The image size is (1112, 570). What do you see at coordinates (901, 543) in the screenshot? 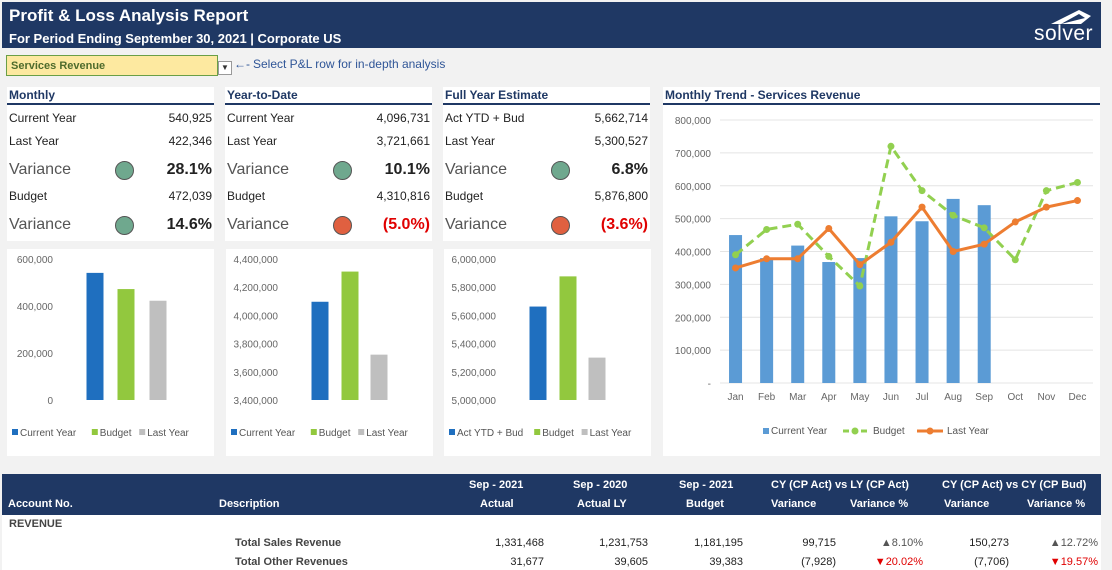
I see `row-variance-pct: ▲8.10%` at bounding box center [901, 543].